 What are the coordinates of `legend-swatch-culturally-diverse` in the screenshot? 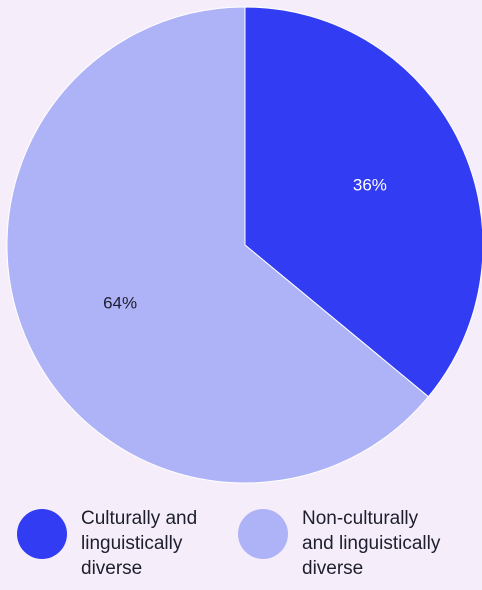 It's located at (42, 534).